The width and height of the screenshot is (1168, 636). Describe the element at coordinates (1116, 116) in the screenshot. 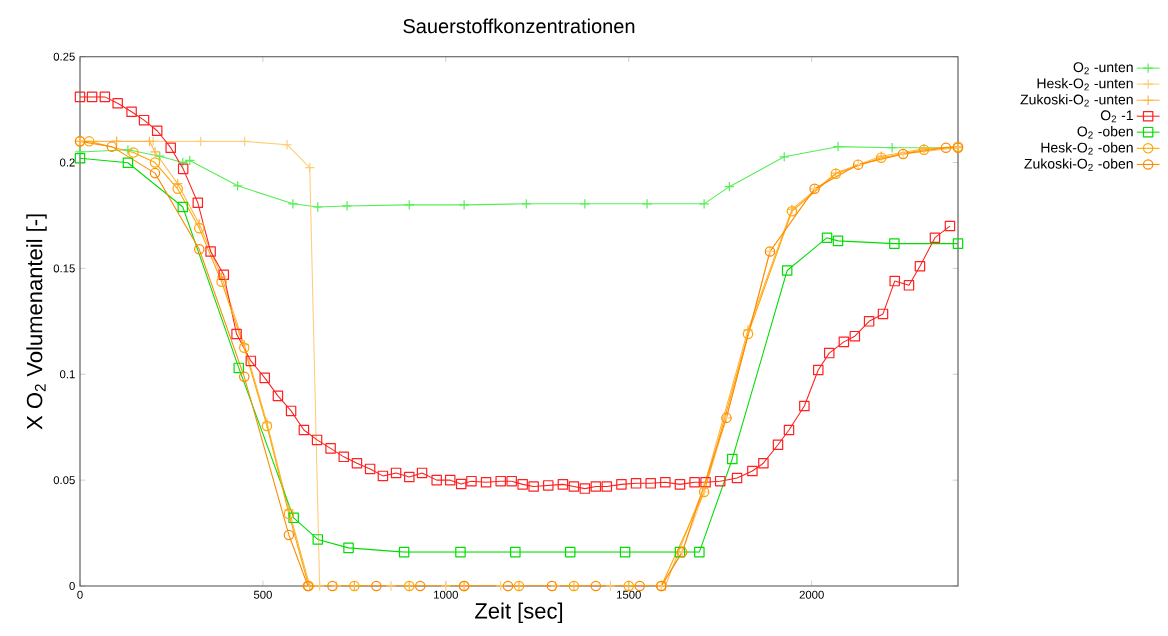

I see `legend-label: O$_{2}$ -1` at that location.